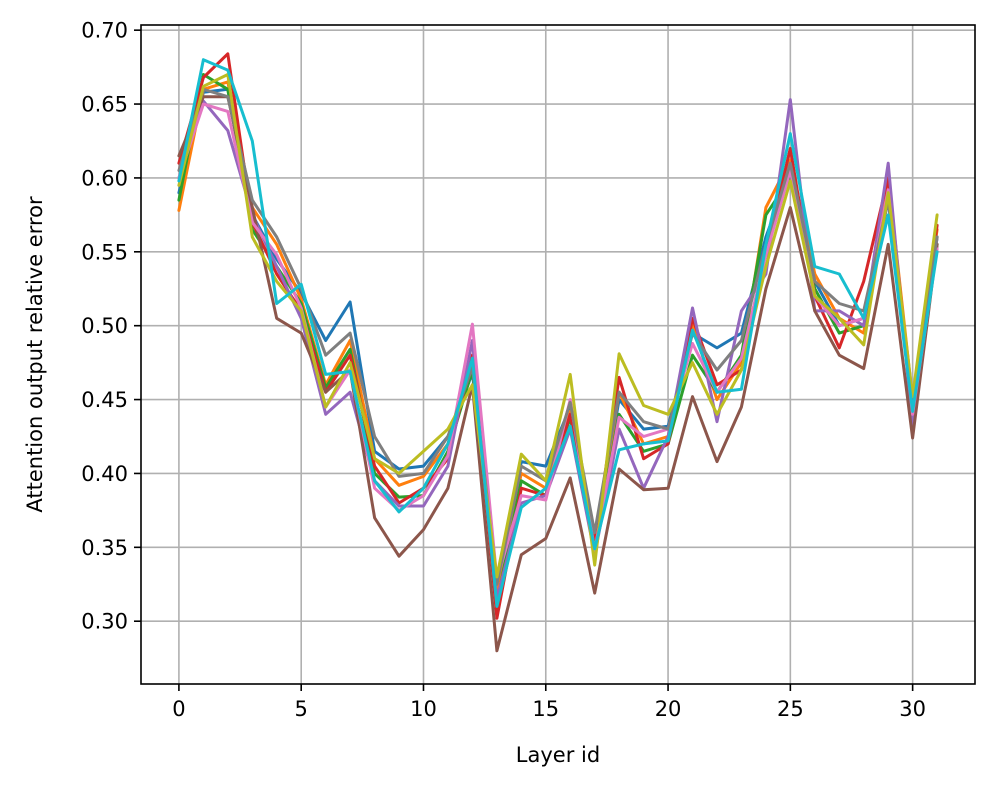 Image resolution: width=995 pixels, height=790 pixels. What do you see at coordinates (104, 474) in the screenshot?
I see `y-tick-label: 0.40` at bounding box center [104, 474].